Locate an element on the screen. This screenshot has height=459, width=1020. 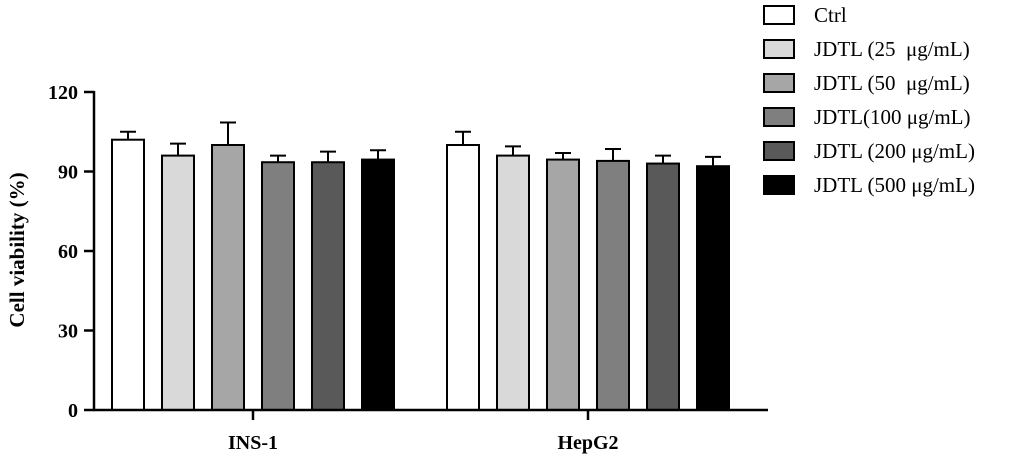
y-tick-label-120: 120 is located at coordinates (63, 93).